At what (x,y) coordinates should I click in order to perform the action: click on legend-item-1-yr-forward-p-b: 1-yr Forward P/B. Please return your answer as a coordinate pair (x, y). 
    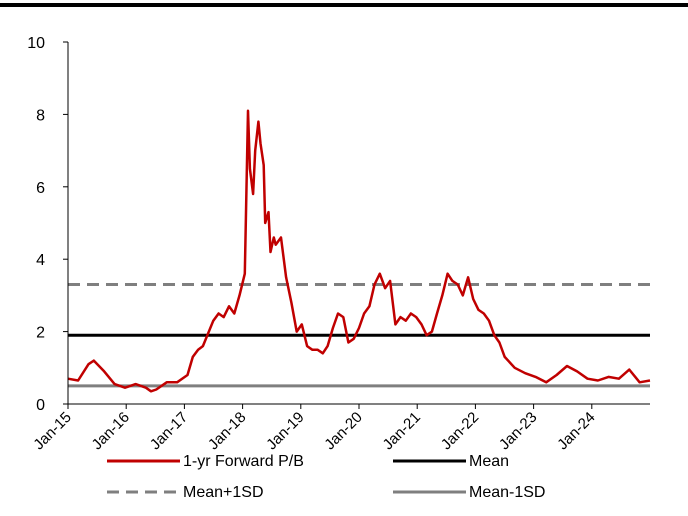
    Looking at the image, I should click on (205, 461).